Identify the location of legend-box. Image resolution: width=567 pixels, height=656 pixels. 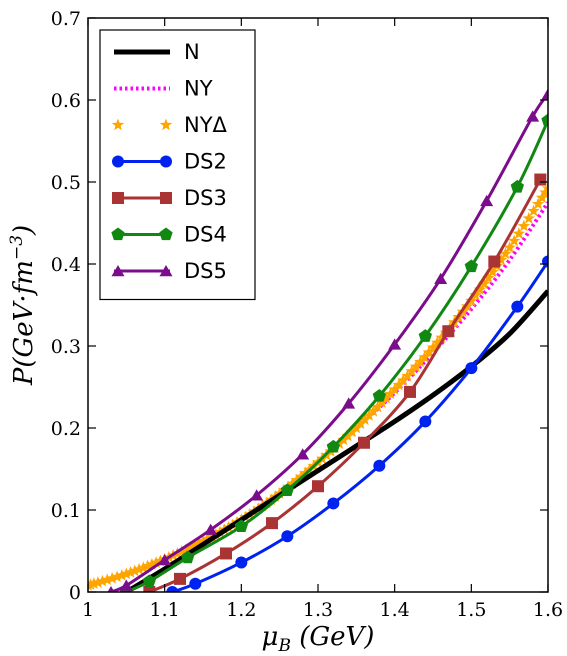
(177, 165).